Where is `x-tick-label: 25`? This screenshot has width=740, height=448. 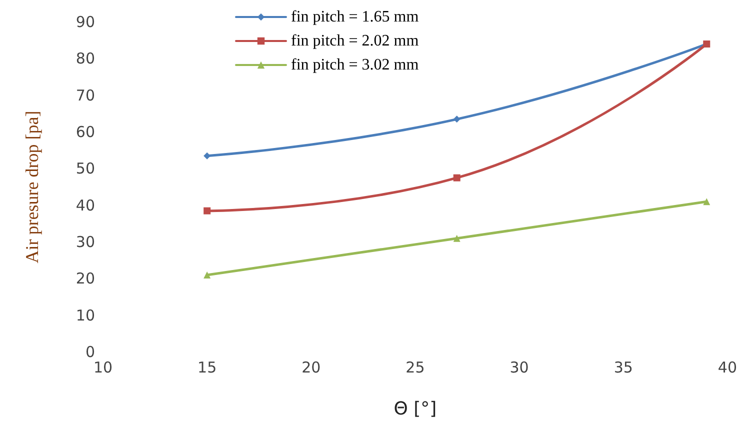 x-tick-label: 25 is located at coordinates (415, 367).